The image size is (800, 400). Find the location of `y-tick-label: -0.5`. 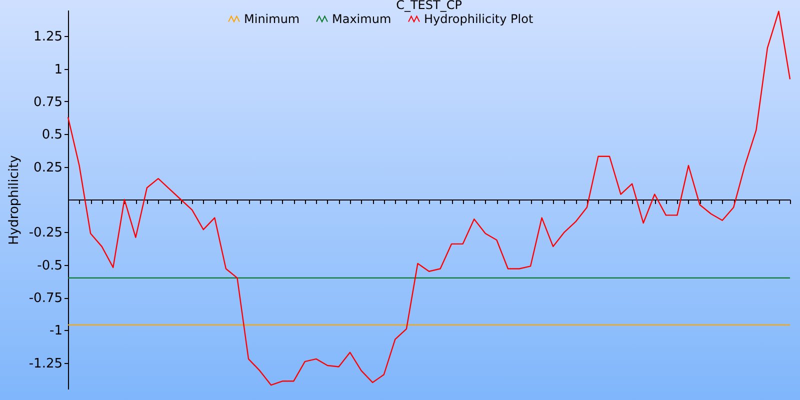

y-tick-label: -0.5 is located at coordinates (49, 266).